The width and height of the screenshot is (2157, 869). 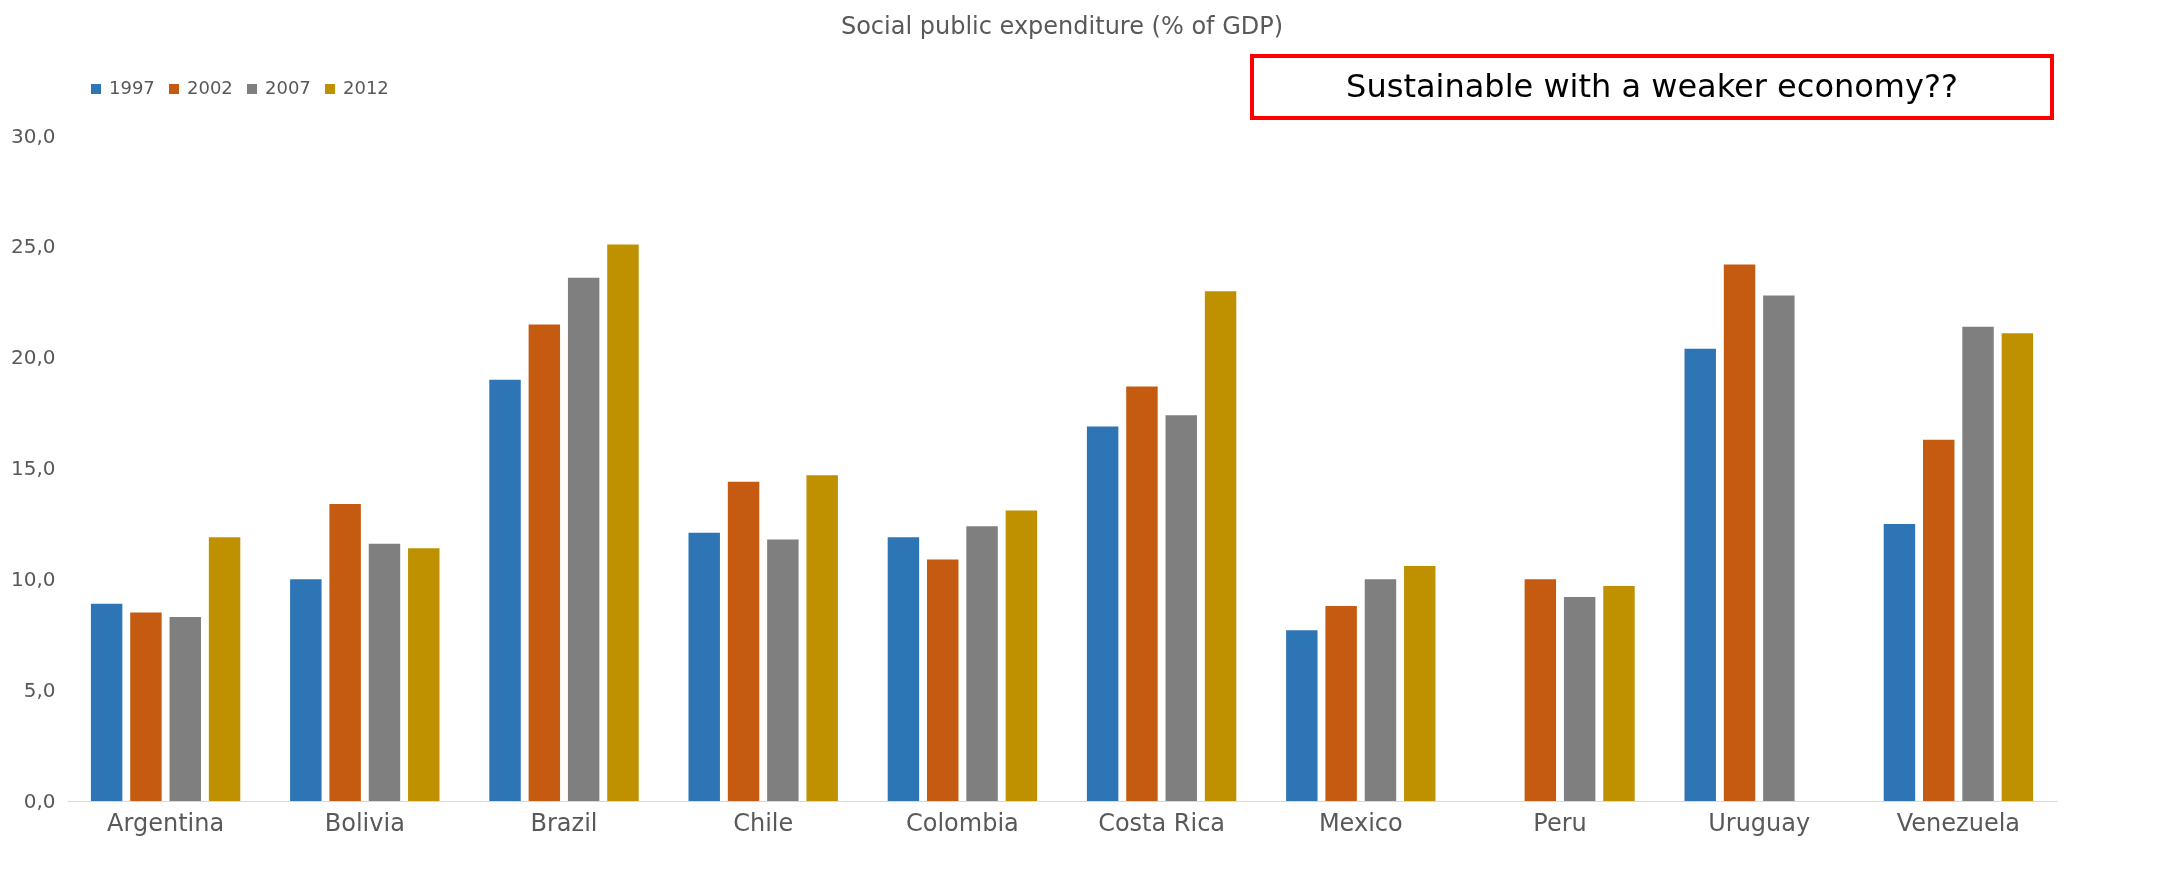 What do you see at coordinates (364, 822) in the screenshot?
I see `x-tick-label: Bolivia` at bounding box center [364, 822].